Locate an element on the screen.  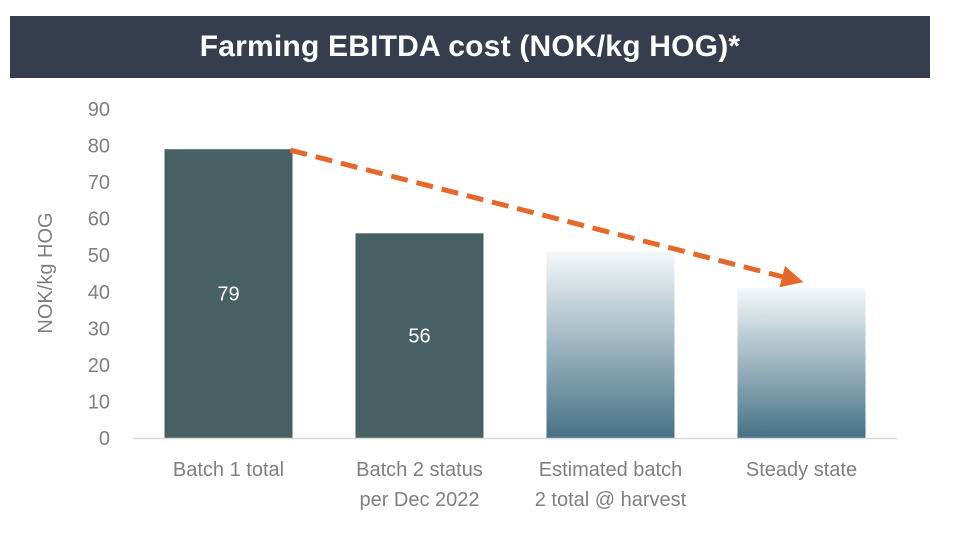
chart-title: Farming EBITDA cost (NOK/kg HOG)* is located at coordinates (470, 46).